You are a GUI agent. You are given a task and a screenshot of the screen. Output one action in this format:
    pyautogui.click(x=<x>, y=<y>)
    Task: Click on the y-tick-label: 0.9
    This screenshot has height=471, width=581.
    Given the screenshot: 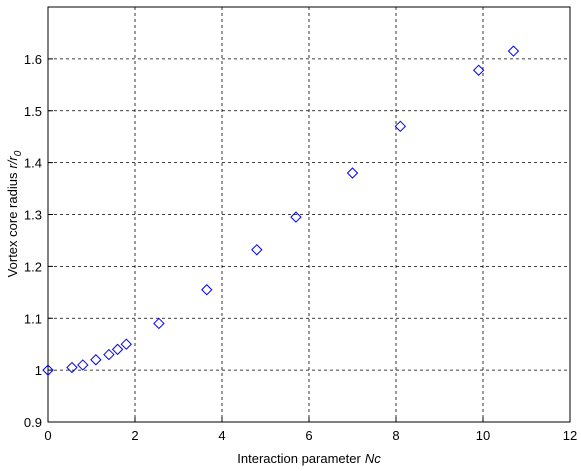 What is the action you would take?
    pyautogui.click(x=33, y=422)
    